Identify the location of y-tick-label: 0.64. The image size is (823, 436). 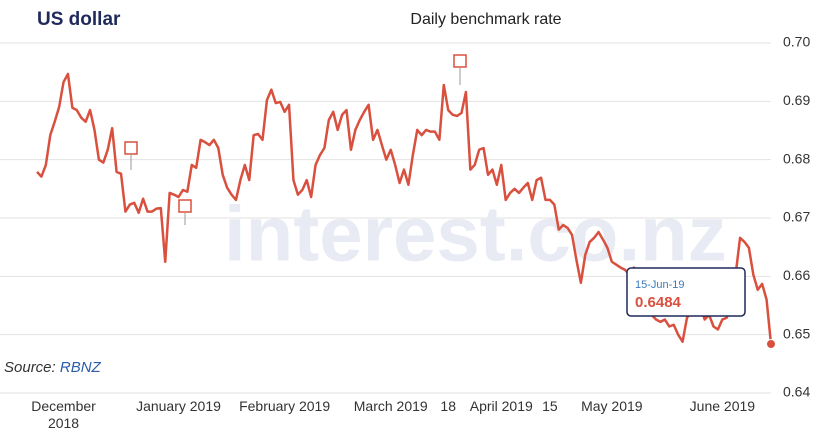
(796, 392).